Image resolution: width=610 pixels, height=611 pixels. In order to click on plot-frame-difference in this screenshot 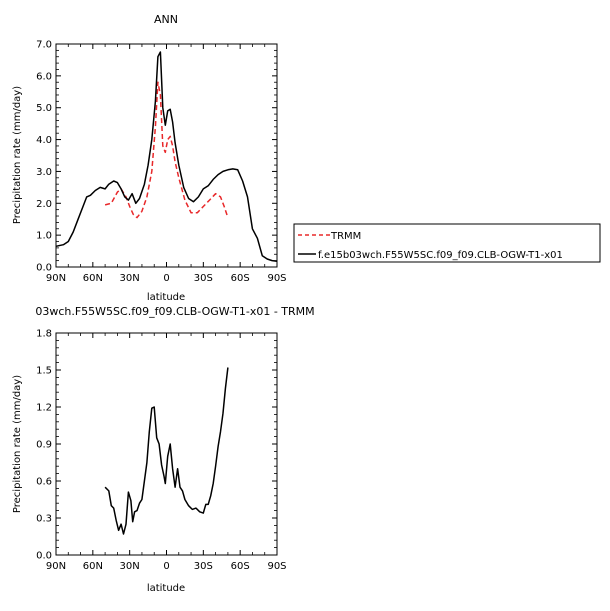, I will do `click(166, 444)`.